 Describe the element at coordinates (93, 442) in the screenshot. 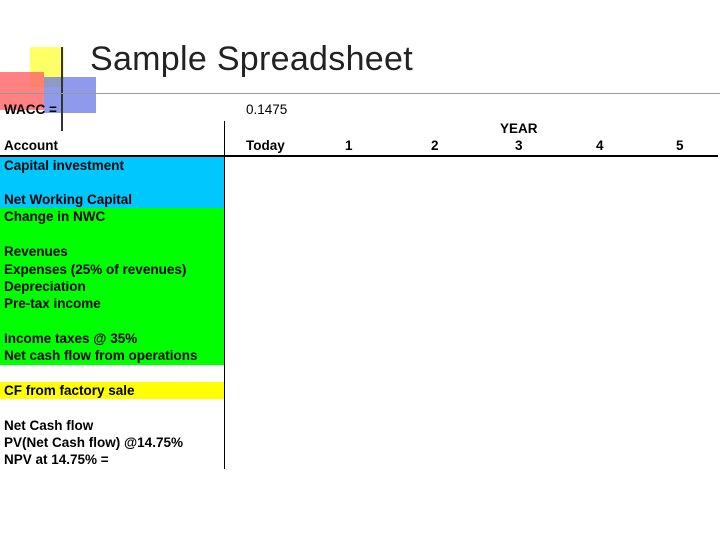

I see `row-pv-net-cash-flow: PV(Net Cash flow) @14.75%` at that location.